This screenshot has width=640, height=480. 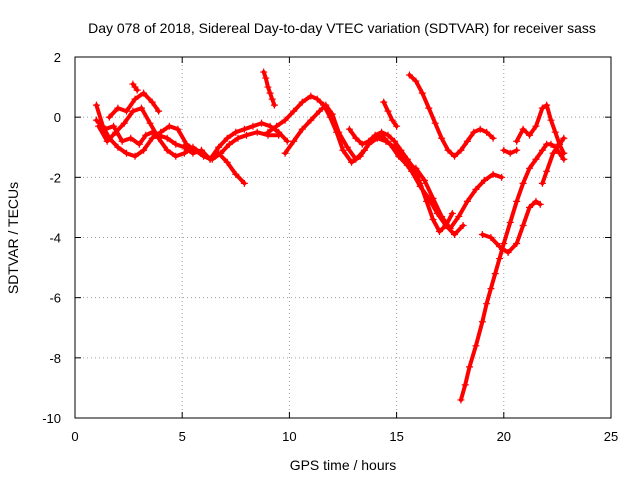 I want to click on x-tick-label: 0, so click(x=74, y=436).